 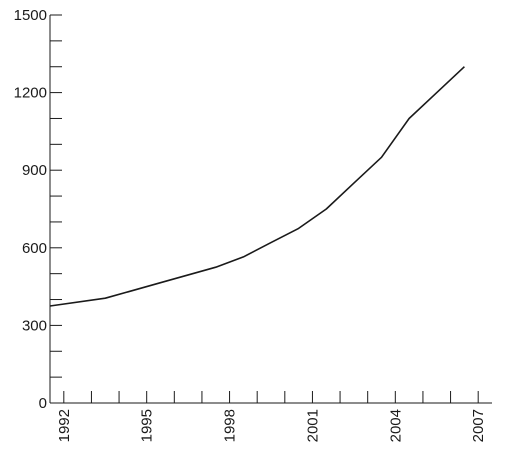 What do you see at coordinates (38, 209) in the screenshot?
I see `y-axis: 0 300 600 900 1200 1500` at bounding box center [38, 209].